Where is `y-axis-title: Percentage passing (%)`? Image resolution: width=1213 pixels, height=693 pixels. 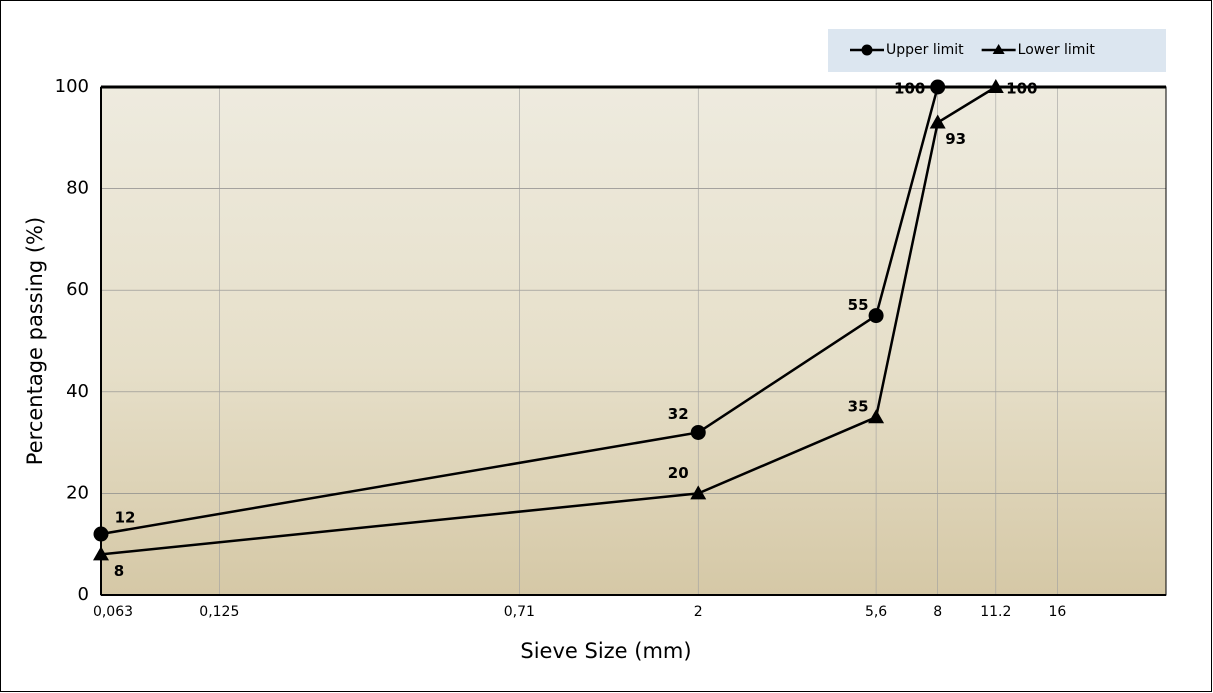 y-axis-title: Percentage passing (%) is located at coordinates (35, 341).